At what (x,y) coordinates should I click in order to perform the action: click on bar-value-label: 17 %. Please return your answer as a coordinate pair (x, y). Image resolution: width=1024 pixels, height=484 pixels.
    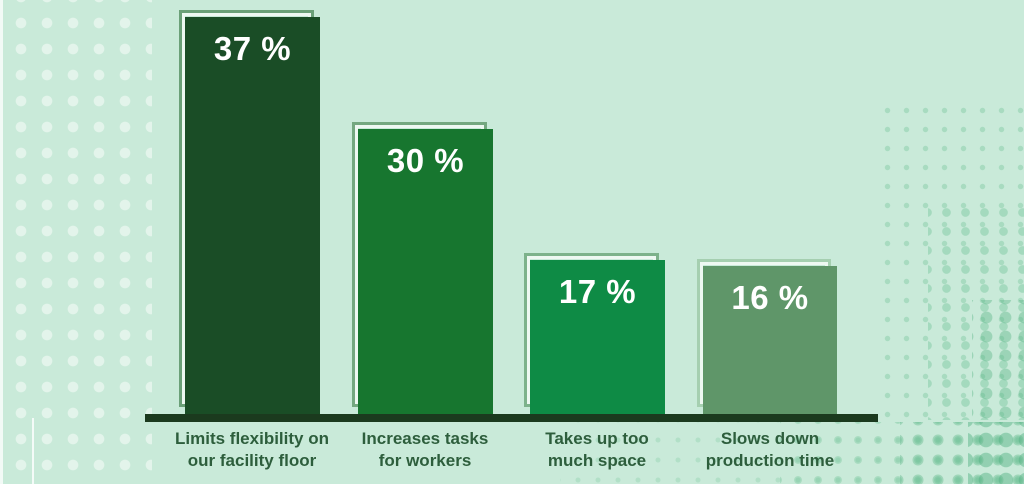
    Looking at the image, I should click on (597, 291).